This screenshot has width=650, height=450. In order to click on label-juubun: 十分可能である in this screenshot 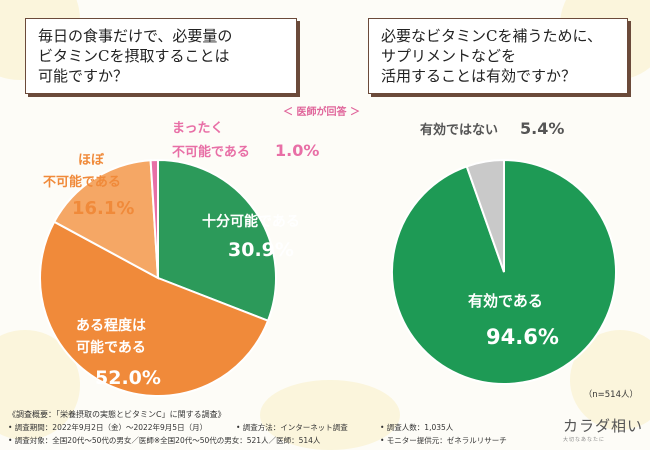, I will do `click(251, 221)`.